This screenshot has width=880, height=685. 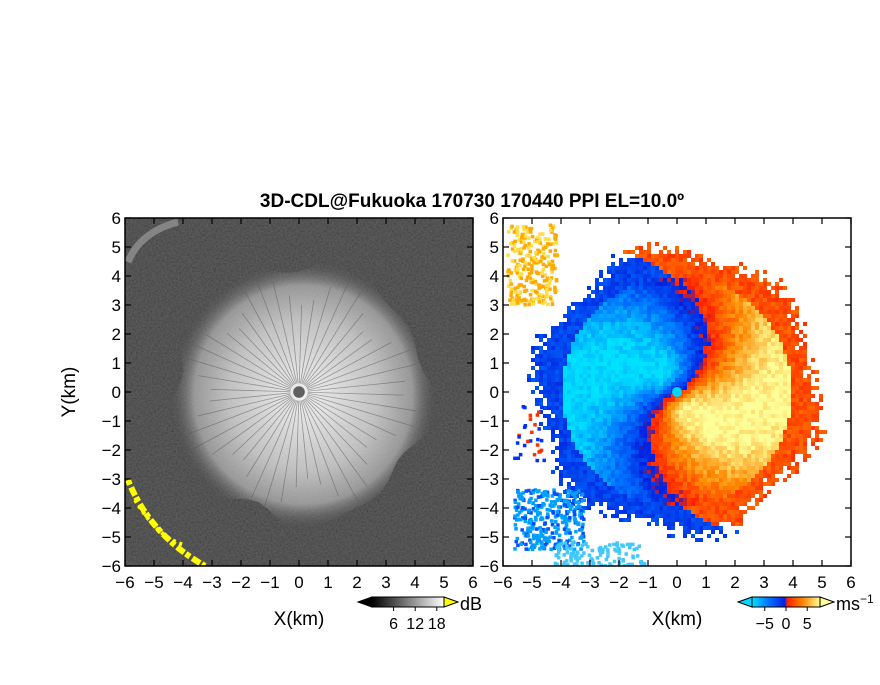 What do you see at coordinates (269, 582) in the screenshot?
I see `x-tick-label: −1` at bounding box center [269, 582].